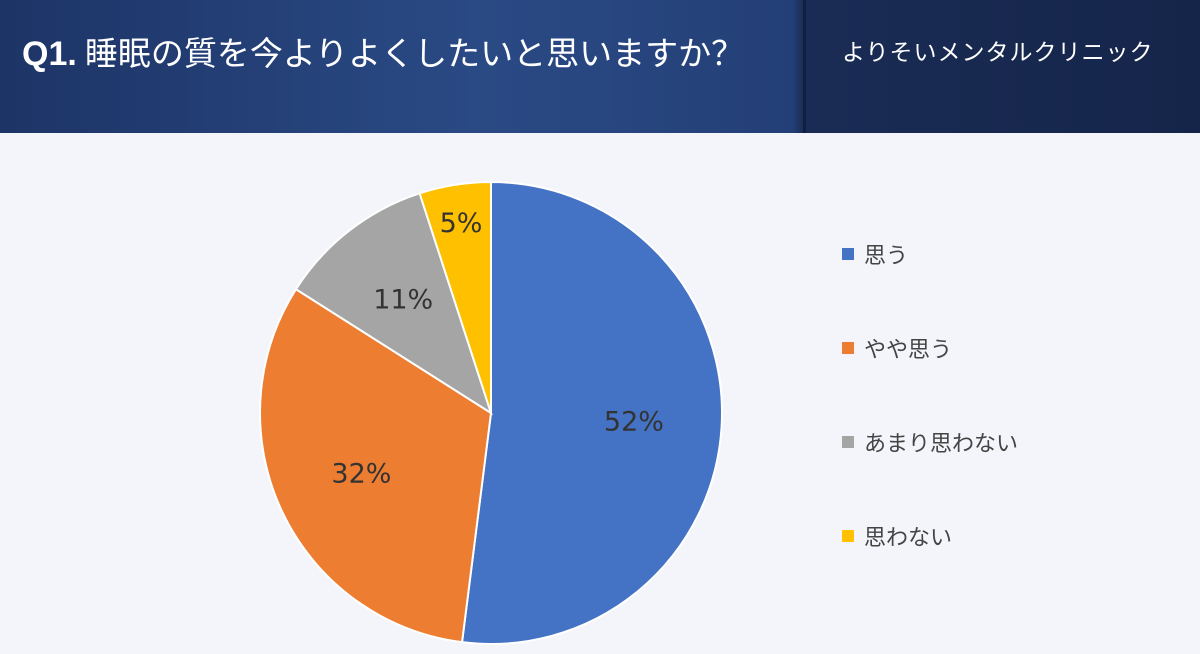  What do you see at coordinates (908, 350) in the screenshot?
I see `legend-label: やや思う` at bounding box center [908, 350].